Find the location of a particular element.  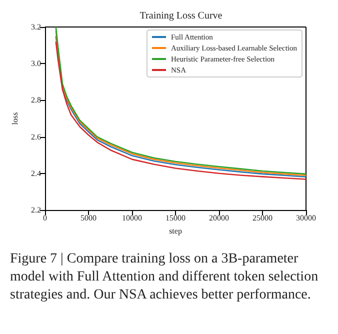

y-tick-label: 2.8 is located at coordinates (36, 100).